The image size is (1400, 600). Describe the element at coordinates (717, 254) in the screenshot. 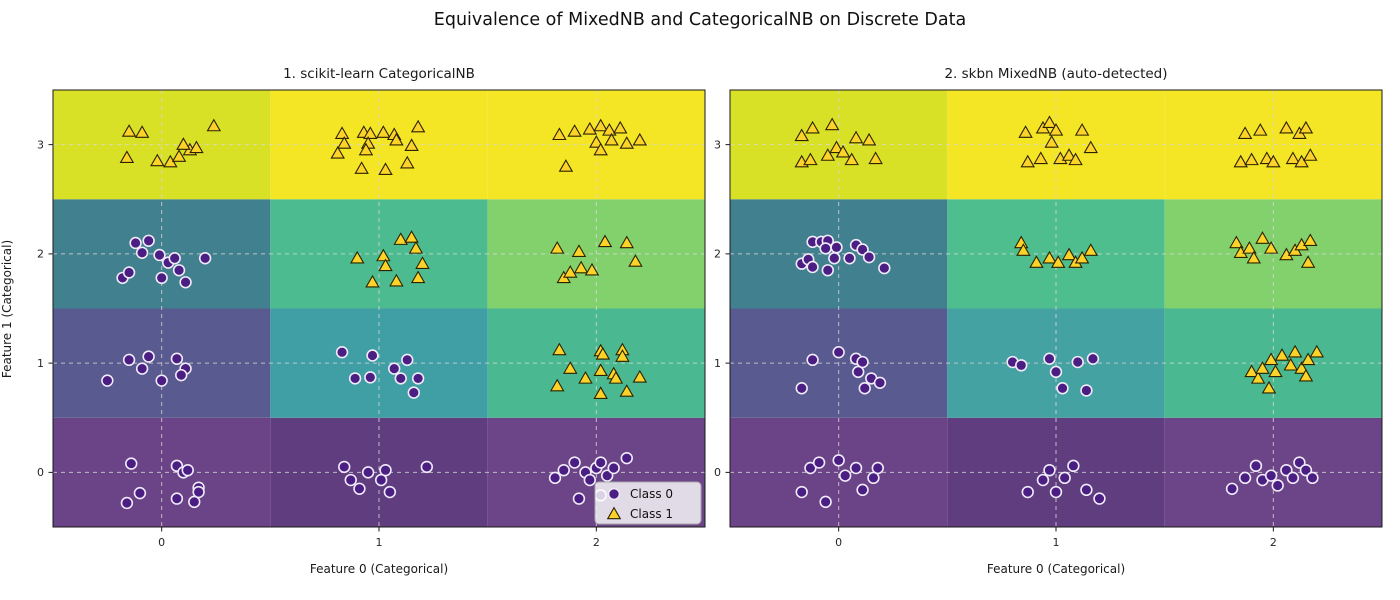

I see `y-tick-label: 2` at that location.